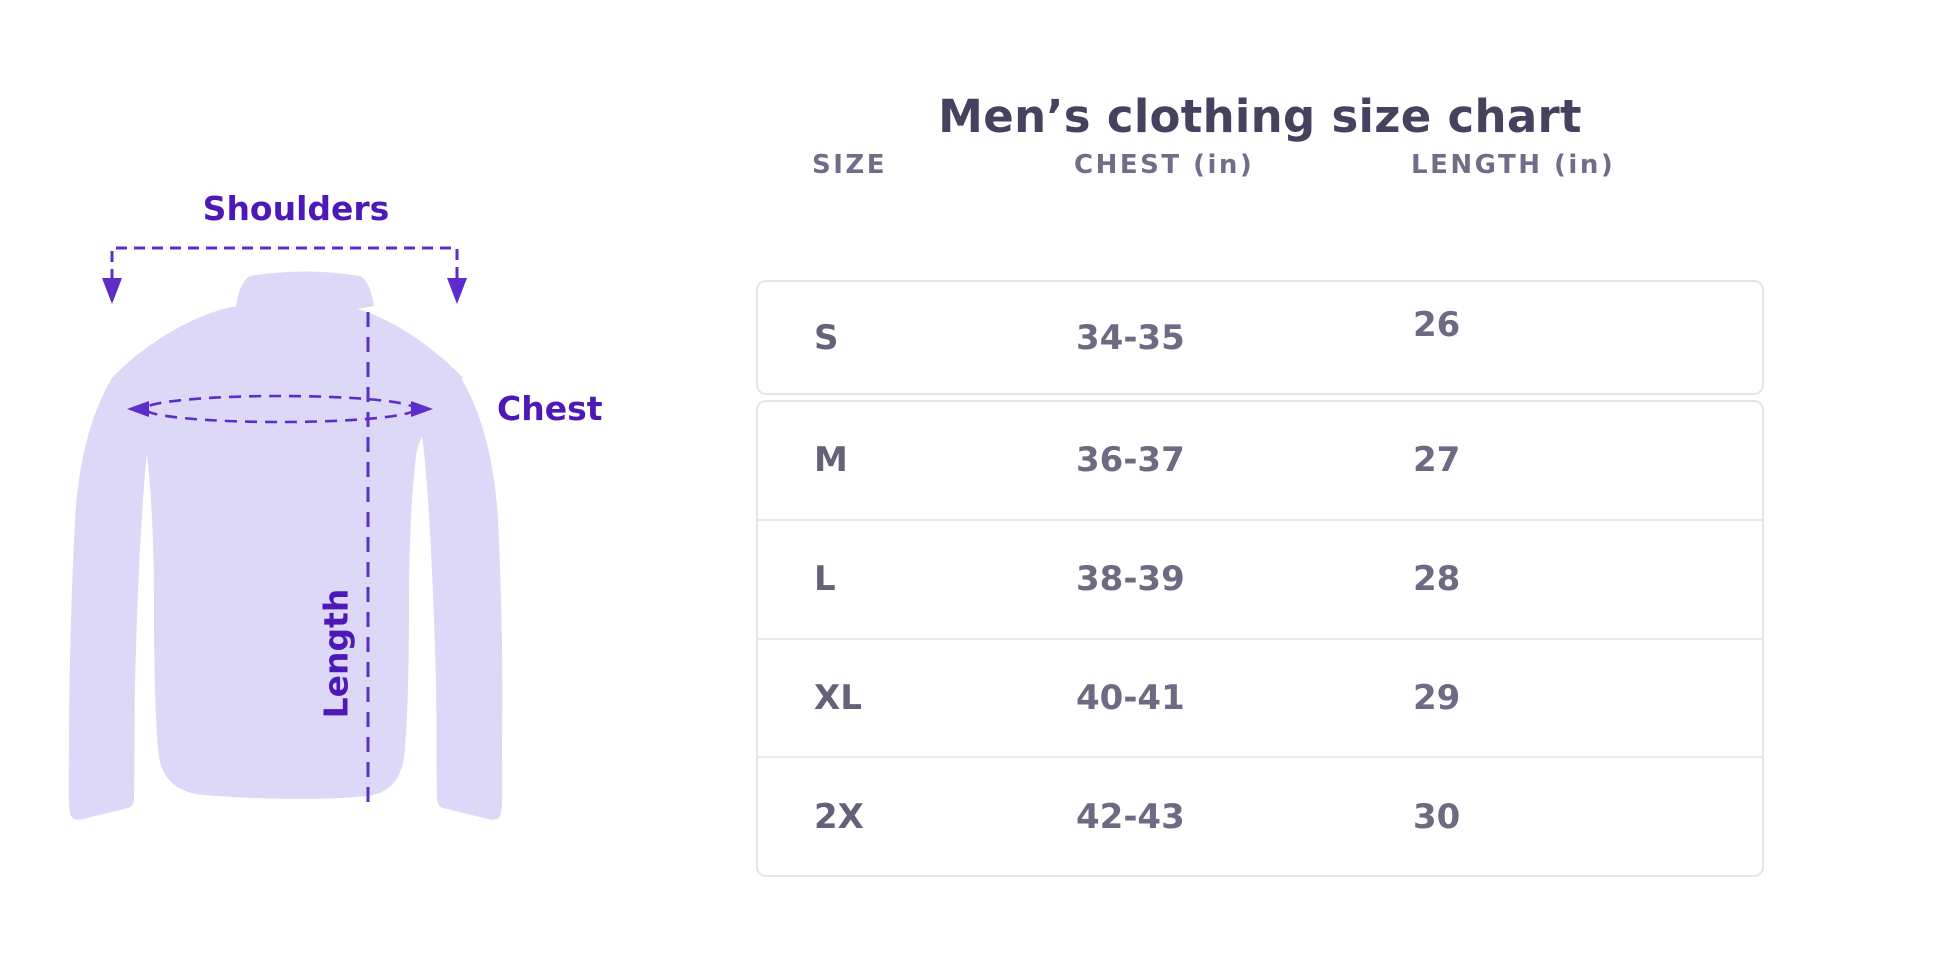 Image resolution: width=1946 pixels, height=977 pixels. What do you see at coordinates (1130, 697) in the screenshot?
I see `chest-cell: 40-41` at bounding box center [1130, 697].